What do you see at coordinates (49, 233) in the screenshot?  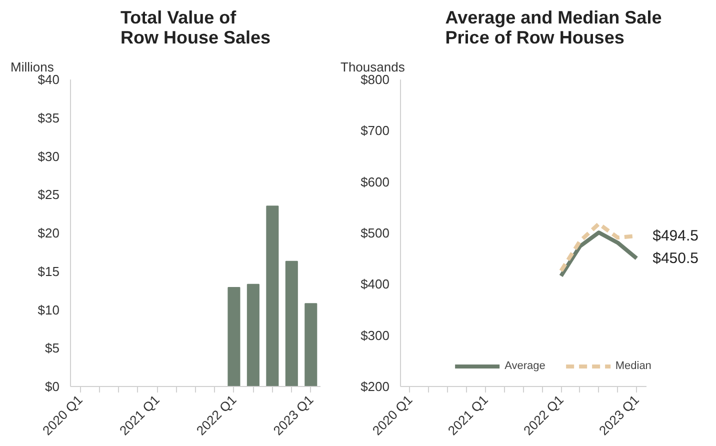 I see `y-tick-label: $20` at bounding box center [49, 233].